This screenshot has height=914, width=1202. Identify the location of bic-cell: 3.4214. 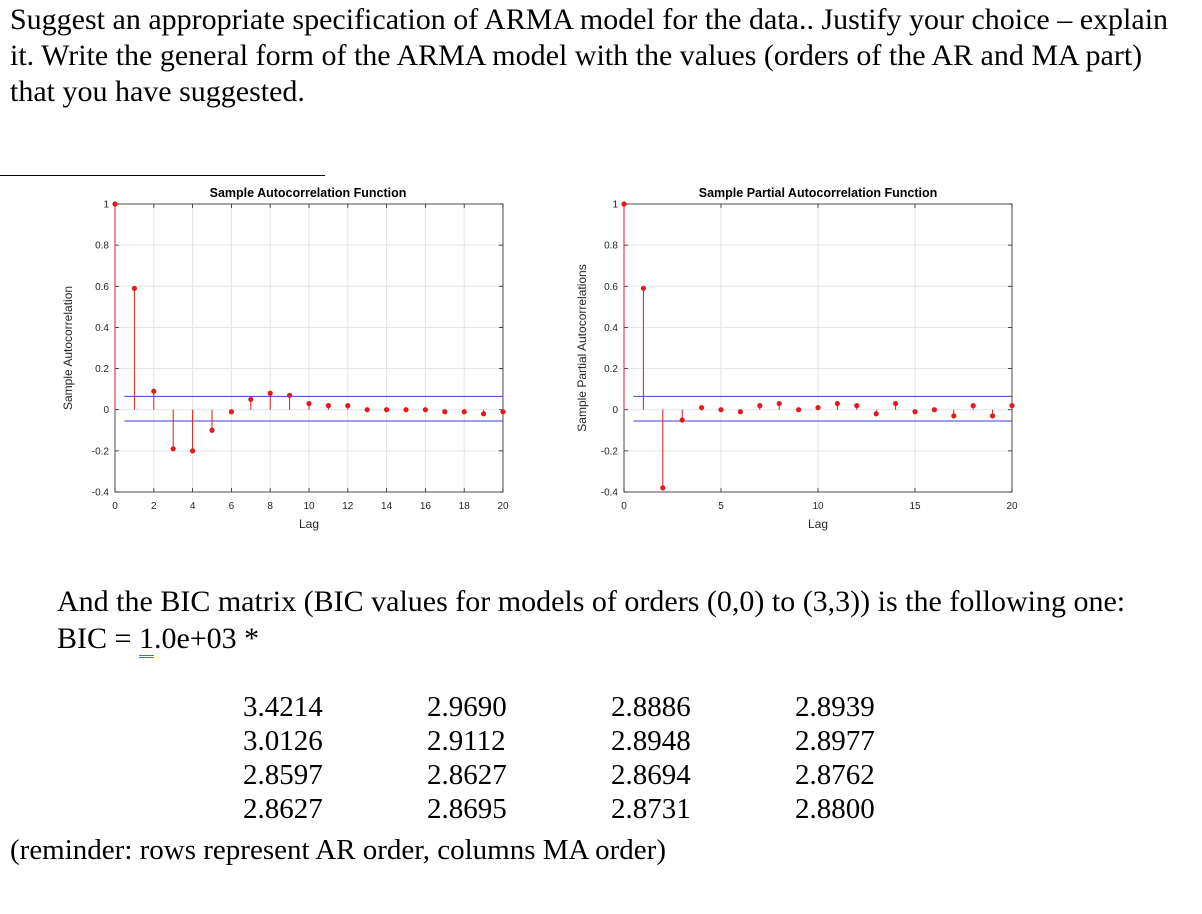
(283, 707).